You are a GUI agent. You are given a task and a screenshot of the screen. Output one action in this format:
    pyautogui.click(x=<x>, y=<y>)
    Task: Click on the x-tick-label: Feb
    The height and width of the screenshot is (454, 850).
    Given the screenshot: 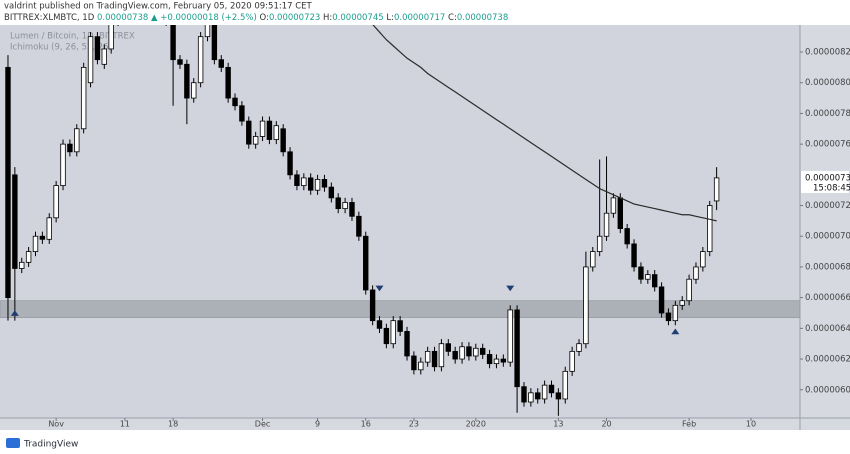 What is the action you would take?
    pyautogui.click(x=689, y=424)
    